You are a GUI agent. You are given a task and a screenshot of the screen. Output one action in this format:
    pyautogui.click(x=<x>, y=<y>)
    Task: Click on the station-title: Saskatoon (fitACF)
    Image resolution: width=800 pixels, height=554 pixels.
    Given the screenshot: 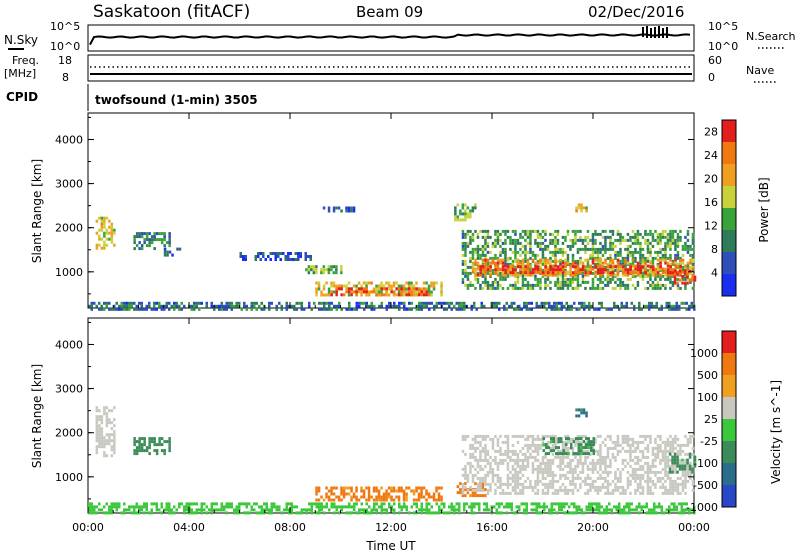 What is the action you would take?
    pyautogui.click(x=171, y=12)
    